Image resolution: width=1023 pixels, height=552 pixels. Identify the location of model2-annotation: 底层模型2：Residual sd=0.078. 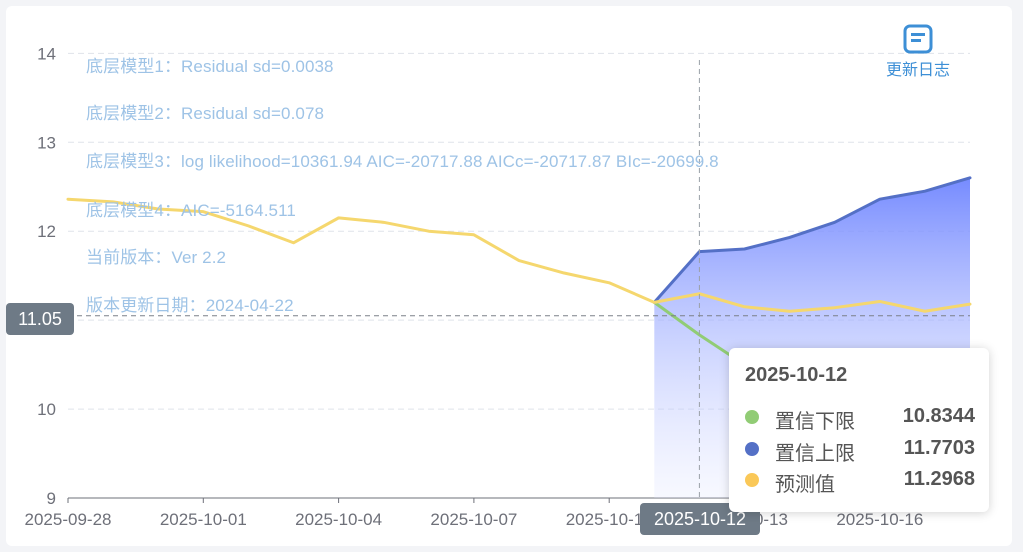
(205, 113).